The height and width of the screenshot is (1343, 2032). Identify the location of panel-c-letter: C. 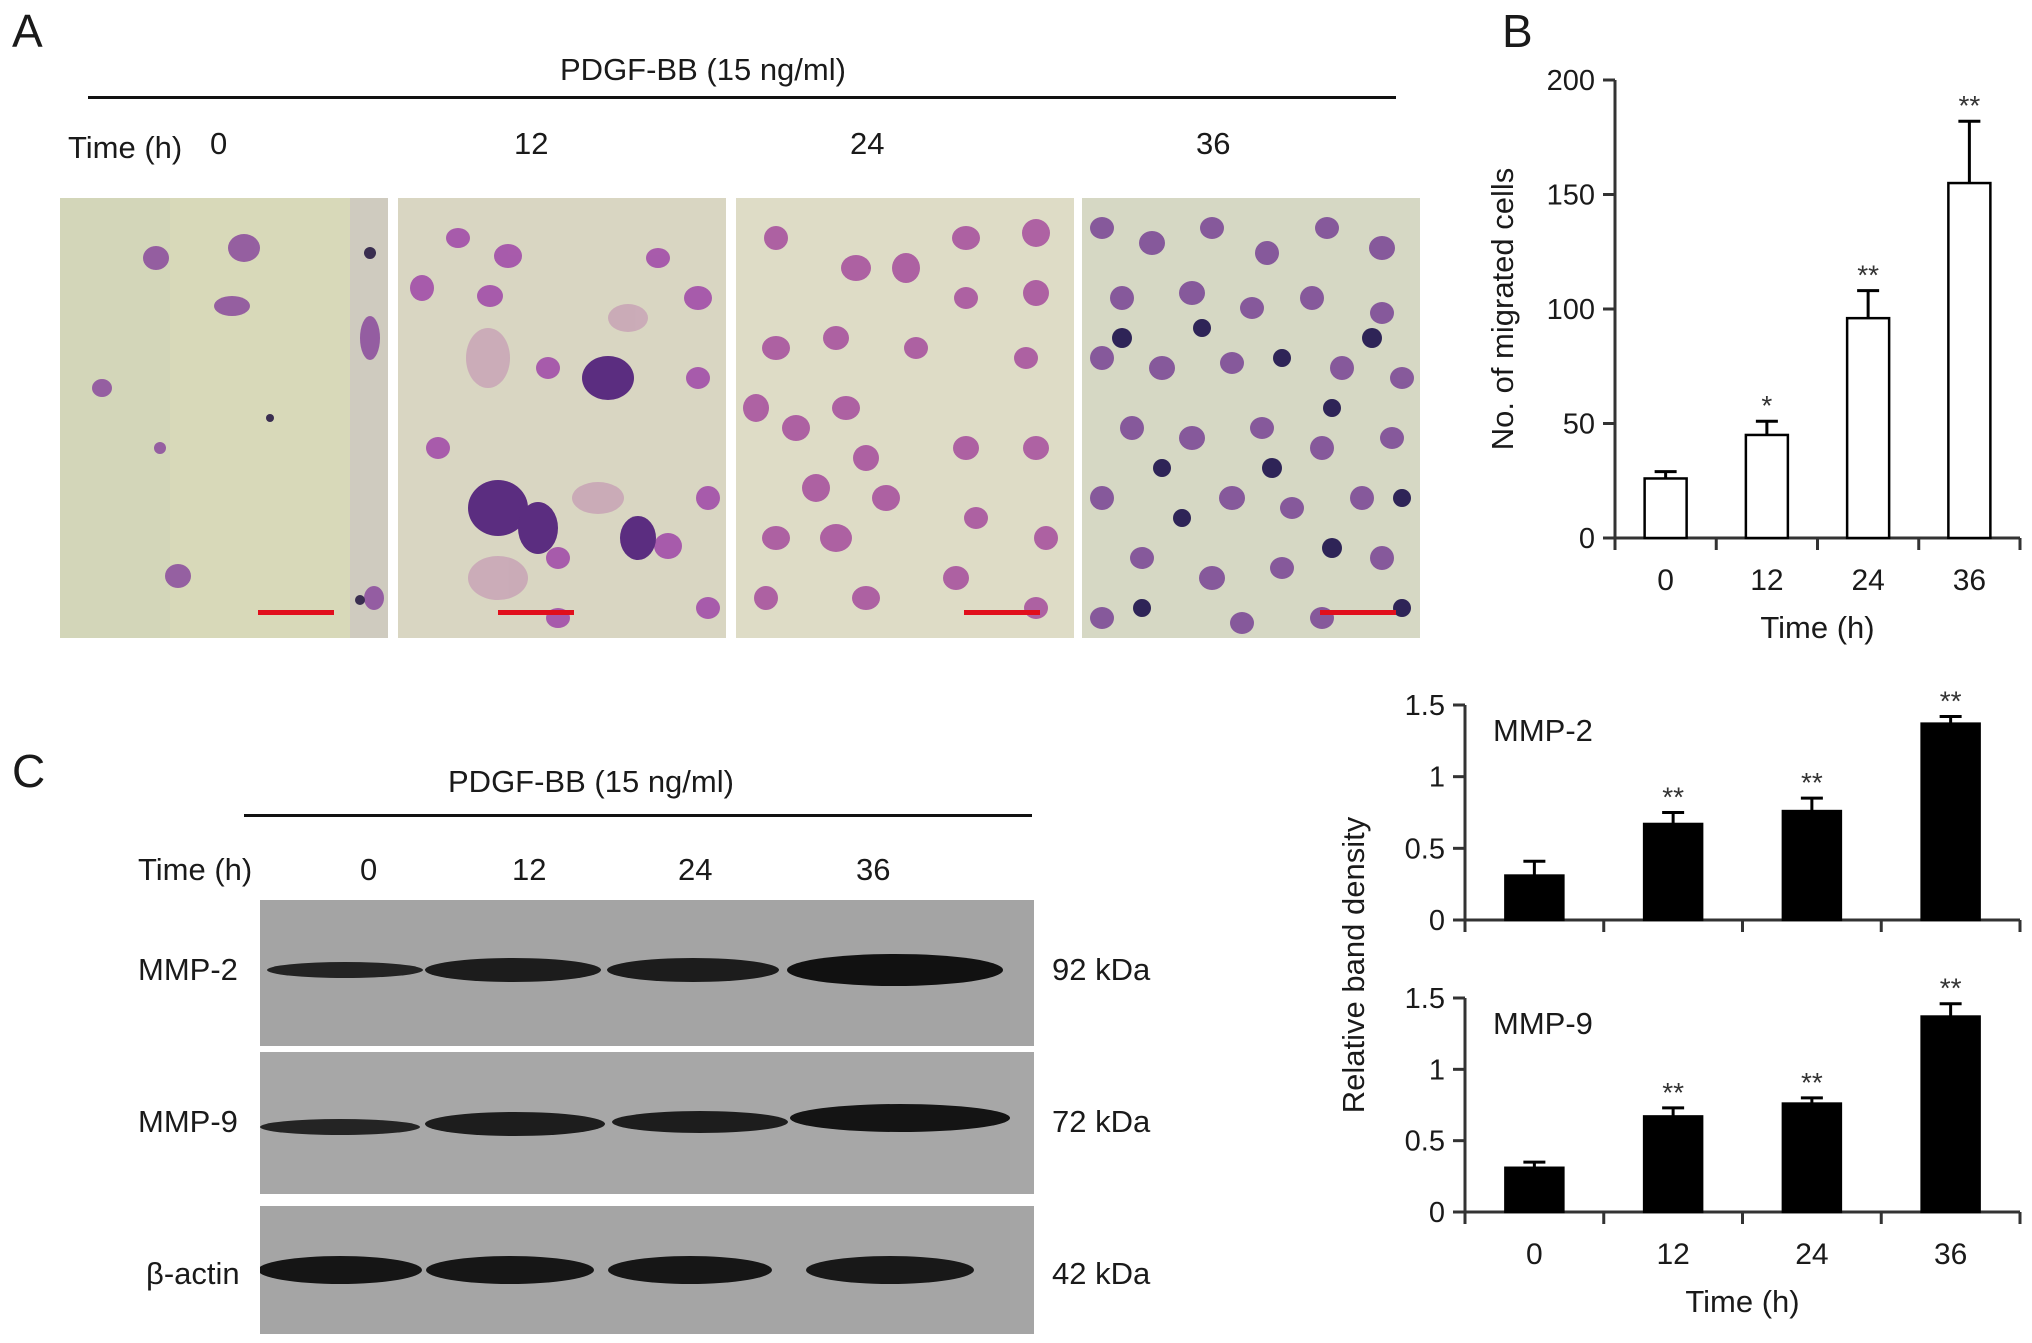
(29, 771).